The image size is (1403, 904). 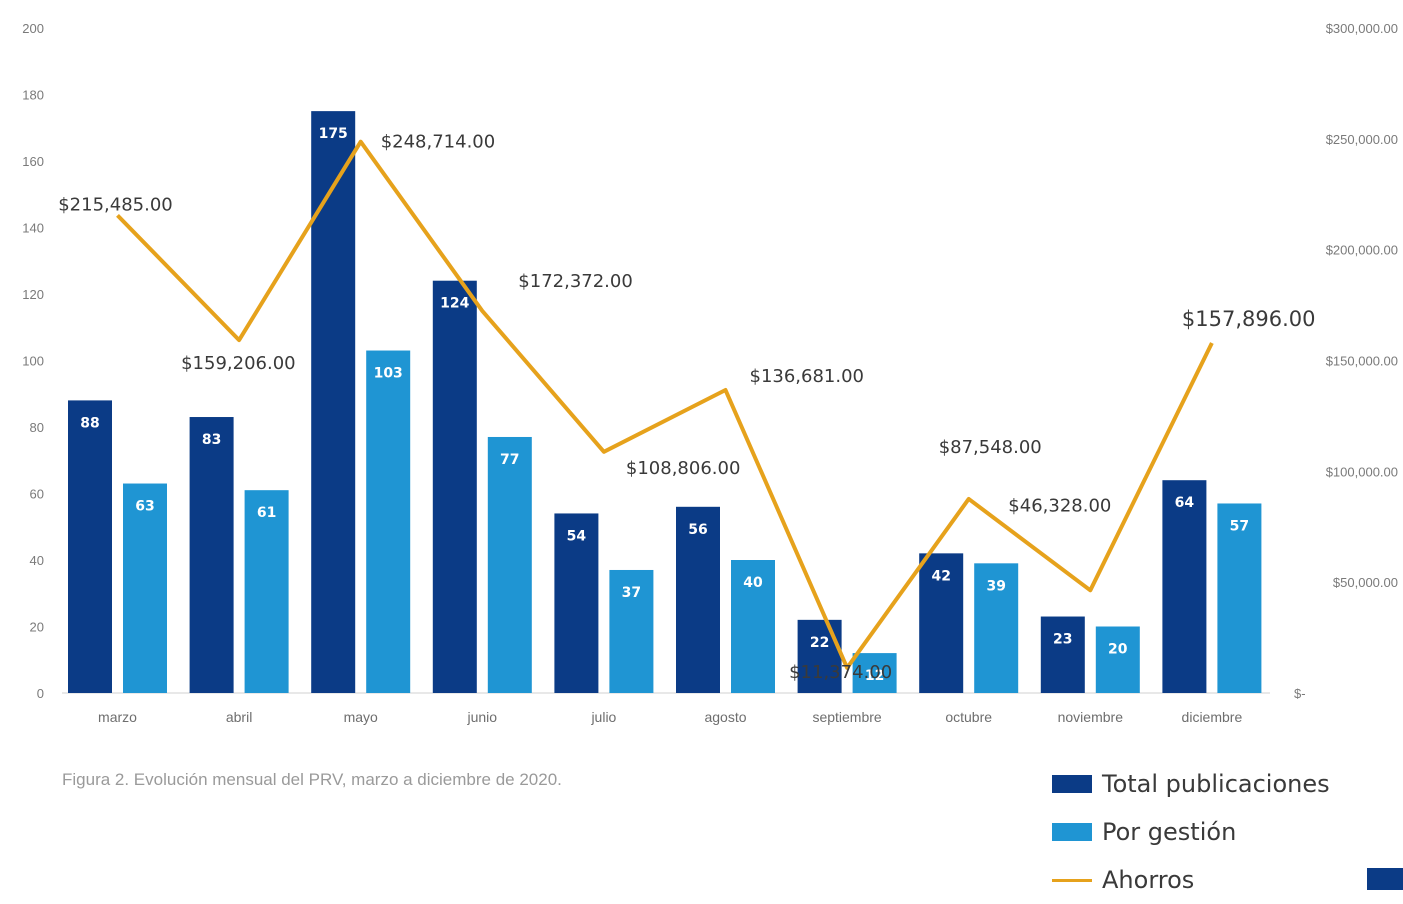 What do you see at coordinates (266, 591) in the screenshot?
I see `bar-gestion-abril` at bounding box center [266, 591].